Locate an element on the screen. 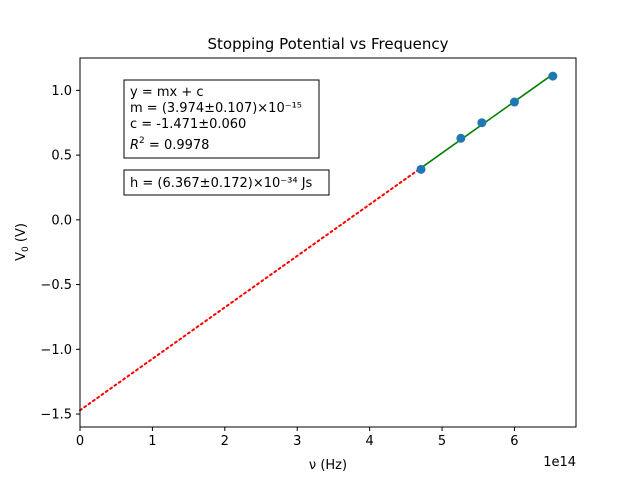  y-tick-label: −0.5 is located at coordinates (56, 285).